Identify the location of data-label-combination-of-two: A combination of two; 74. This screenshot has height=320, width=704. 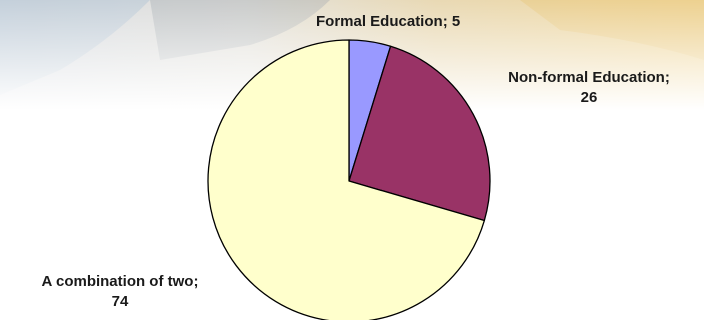
(120, 292).